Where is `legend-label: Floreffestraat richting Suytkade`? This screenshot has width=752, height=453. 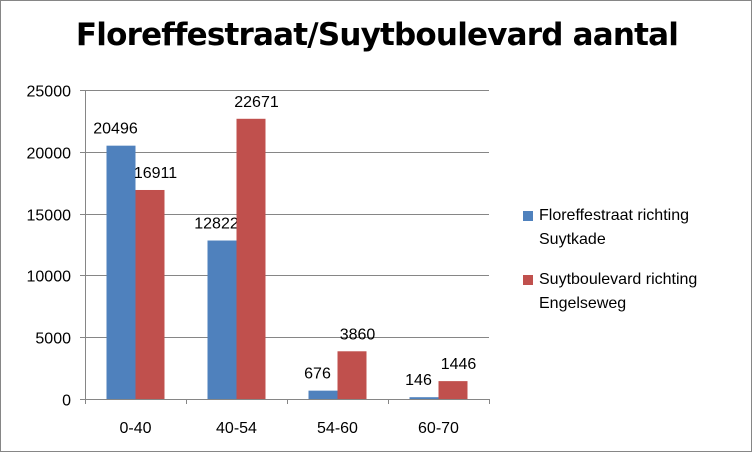 legend-label: Floreffestraat richting Suytkade is located at coordinates (614, 227).